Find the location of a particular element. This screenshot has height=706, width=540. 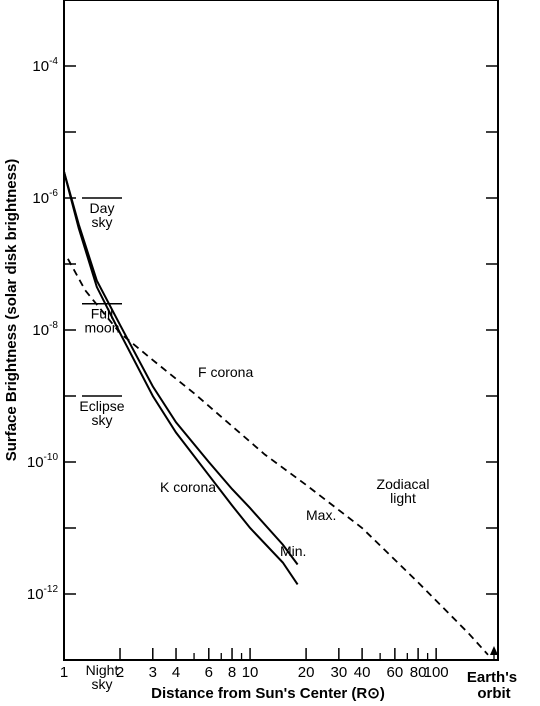

x-tick-label: 3 is located at coordinates (153, 672).